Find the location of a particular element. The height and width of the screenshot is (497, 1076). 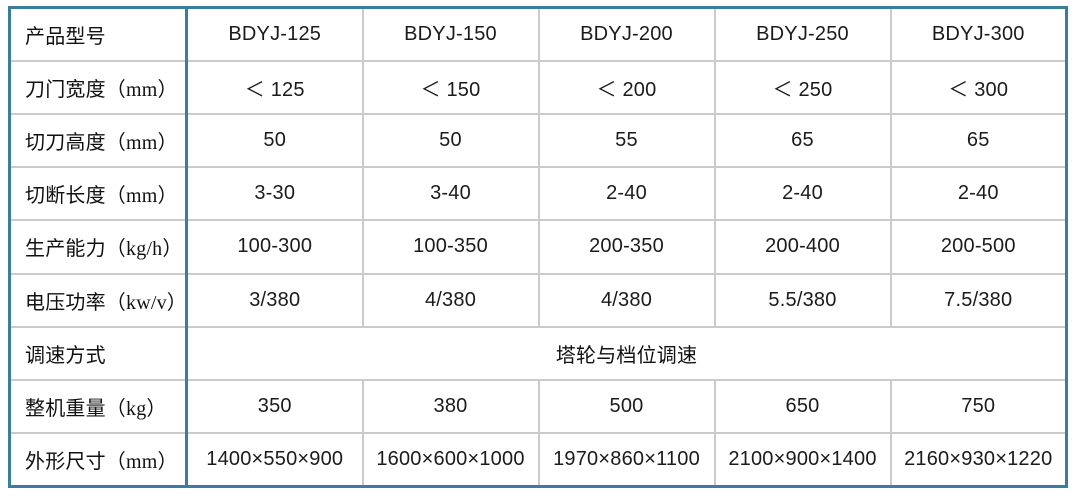

table-cell: BDYJ-125 is located at coordinates (274, 34).